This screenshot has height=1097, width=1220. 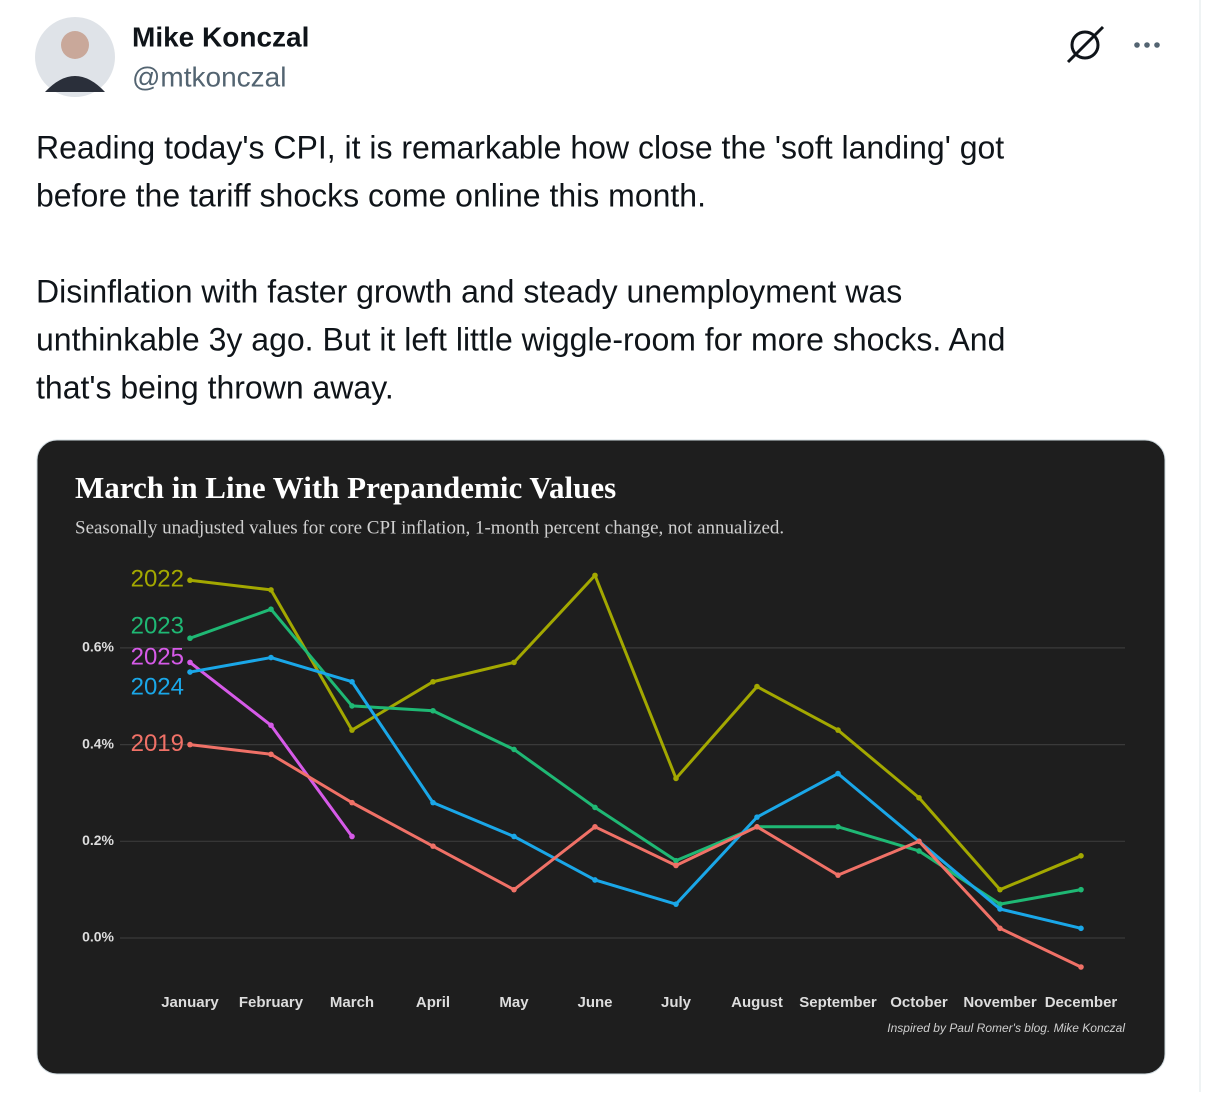 I want to click on grok-icon, so click(x=1085, y=44).